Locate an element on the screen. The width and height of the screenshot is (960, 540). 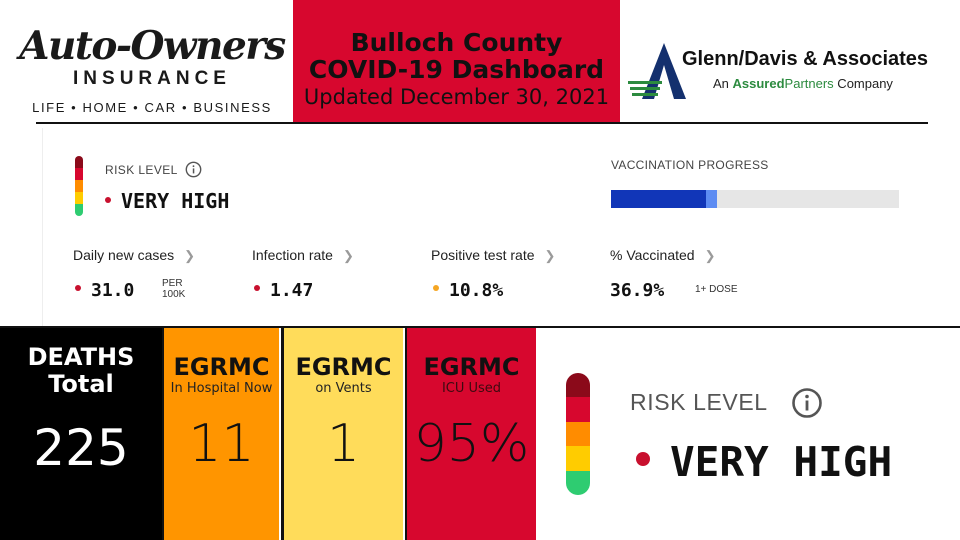
metric-value-positive-test-rate: 10.8% is located at coordinates (468, 290).